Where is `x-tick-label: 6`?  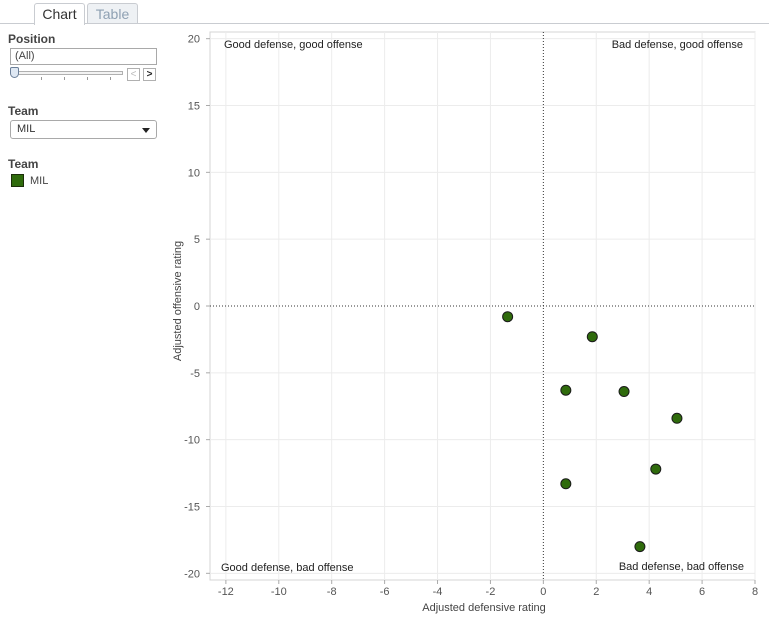
x-tick-label: 6 is located at coordinates (702, 592).